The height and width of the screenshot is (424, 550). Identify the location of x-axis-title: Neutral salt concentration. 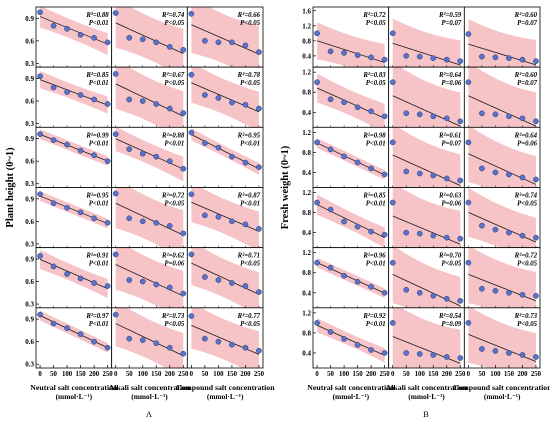
(351, 387).